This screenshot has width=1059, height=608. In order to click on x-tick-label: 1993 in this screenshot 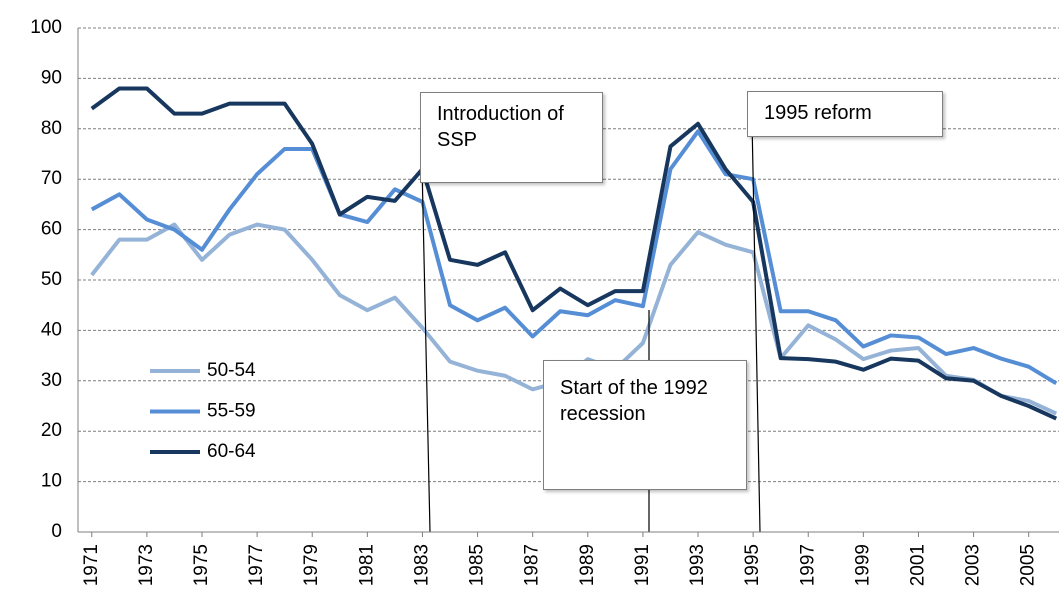, I will do `click(697, 565)`.